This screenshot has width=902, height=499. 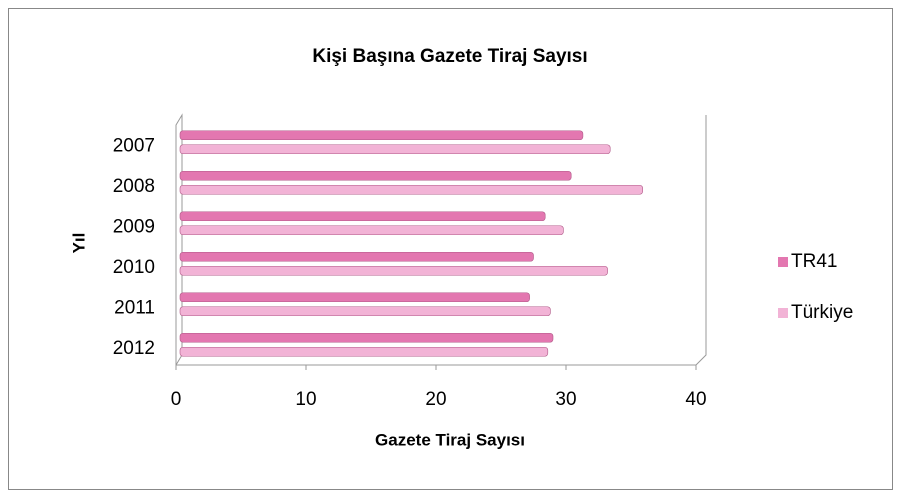 What do you see at coordinates (134, 267) in the screenshot?
I see `y-tick-label: 2010` at bounding box center [134, 267].